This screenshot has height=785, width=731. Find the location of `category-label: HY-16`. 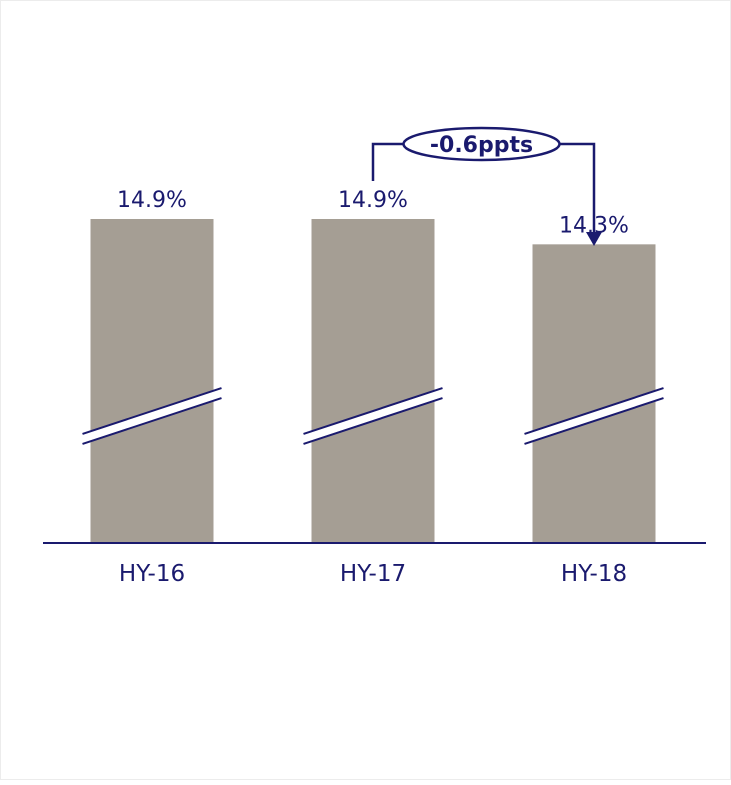

category-label: HY-16 is located at coordinates (152, 574).